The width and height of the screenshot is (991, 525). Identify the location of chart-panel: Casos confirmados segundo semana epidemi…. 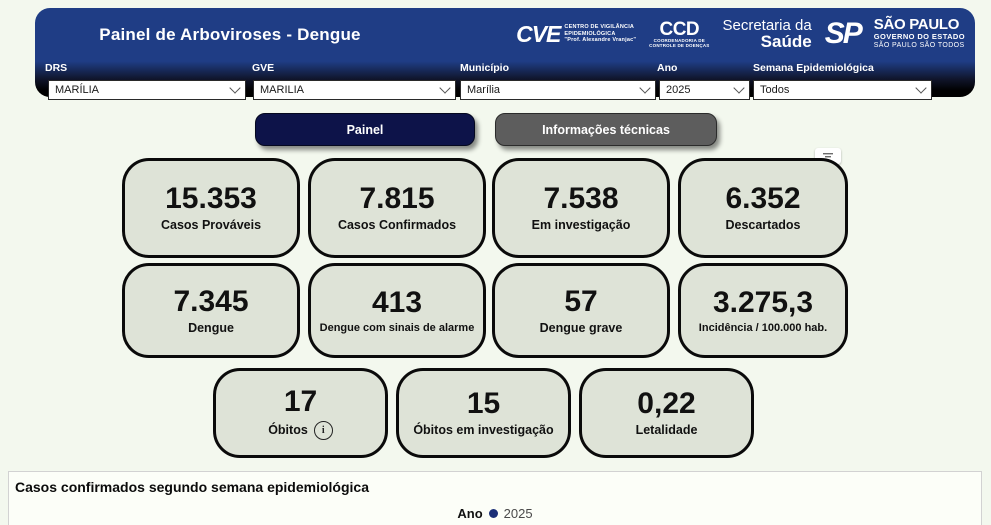
(495, 498).